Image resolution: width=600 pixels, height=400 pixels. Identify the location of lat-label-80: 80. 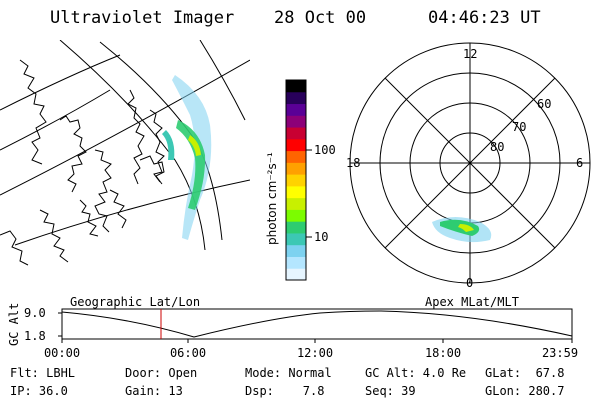
(497, 147).